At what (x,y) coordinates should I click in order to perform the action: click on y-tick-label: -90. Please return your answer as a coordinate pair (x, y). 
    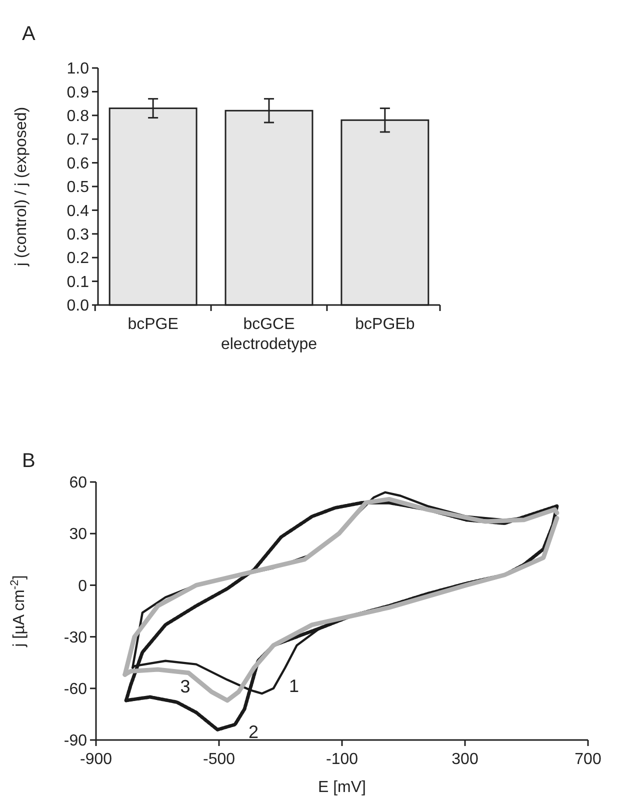
    Looking at the image, I should click on (76, 741).